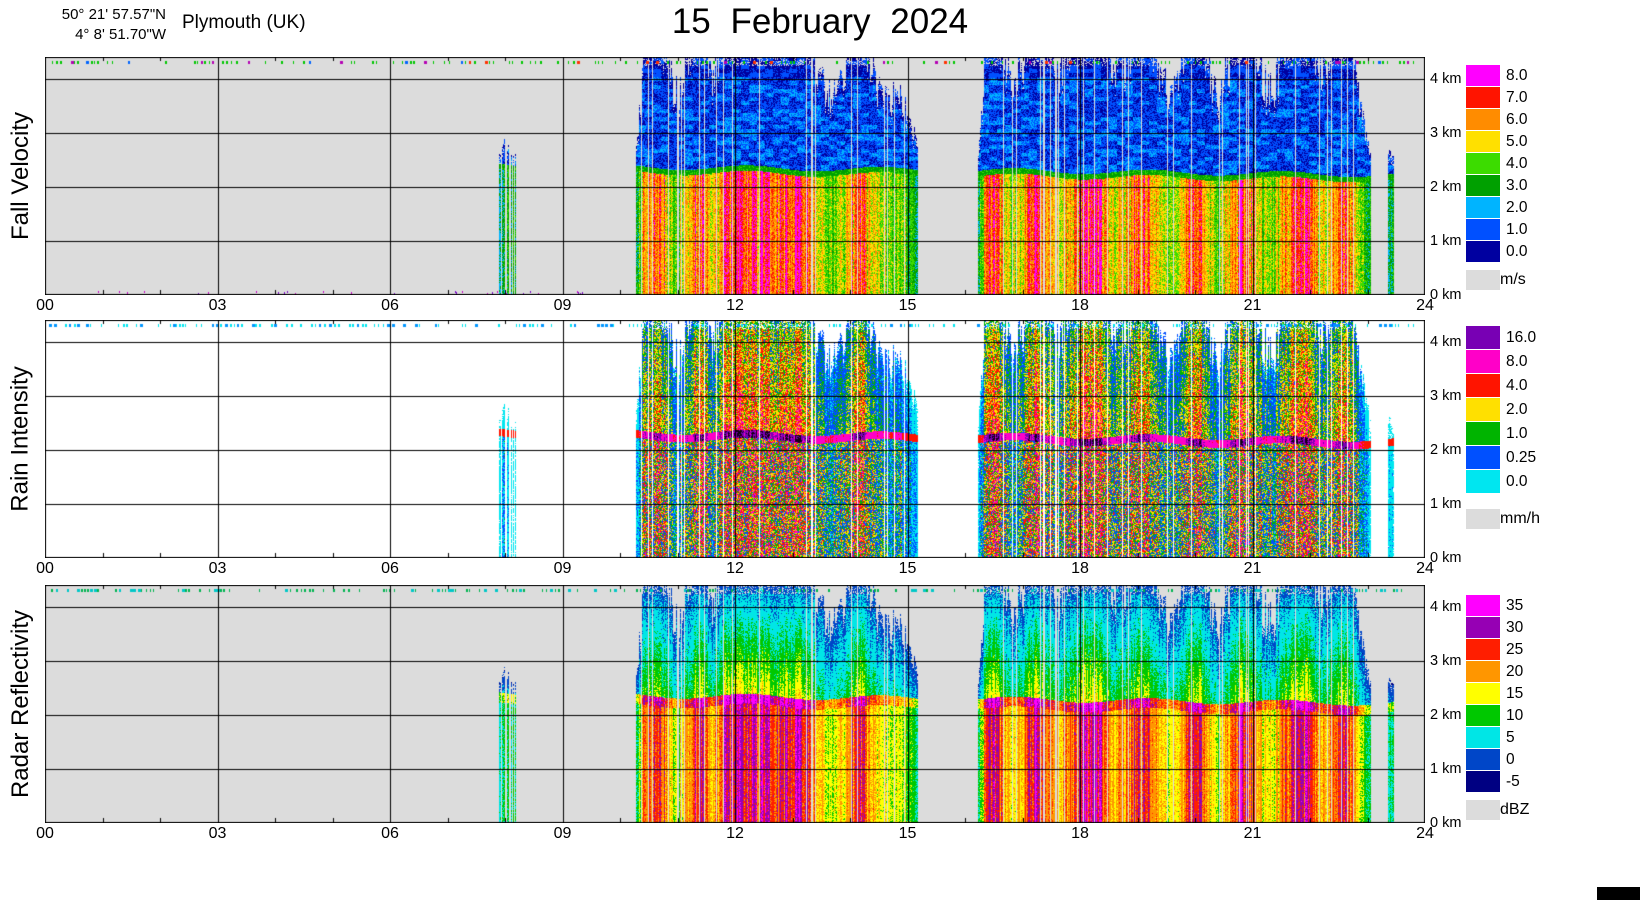 The height and width of the screenshot is (900, 1640). Describe the element at coordinates (120, 34) in the screenshot. I see `longitude-label: 4° 8' 51.70"W` at that location.